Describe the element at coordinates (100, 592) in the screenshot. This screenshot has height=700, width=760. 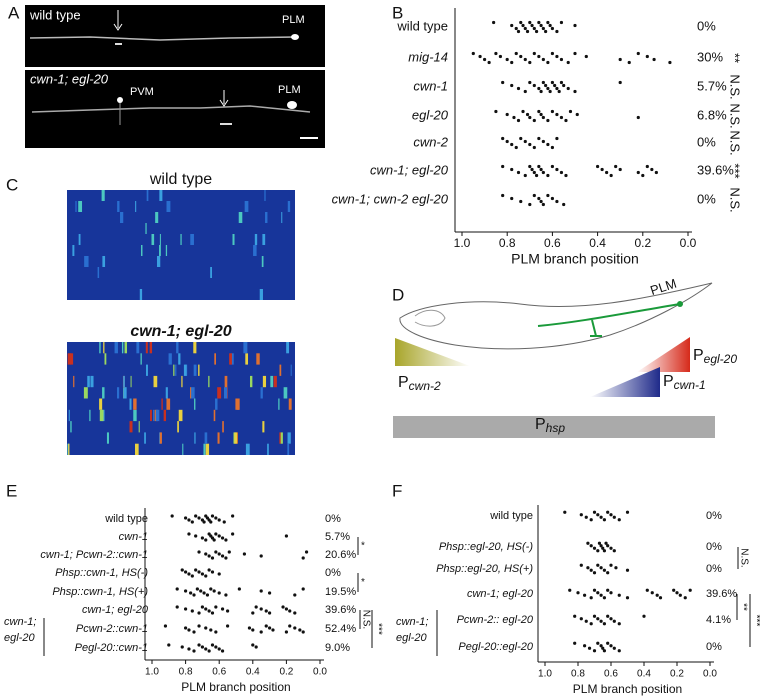
I see `row-label: Phsp::cwn-1, HS(+)` at that location.